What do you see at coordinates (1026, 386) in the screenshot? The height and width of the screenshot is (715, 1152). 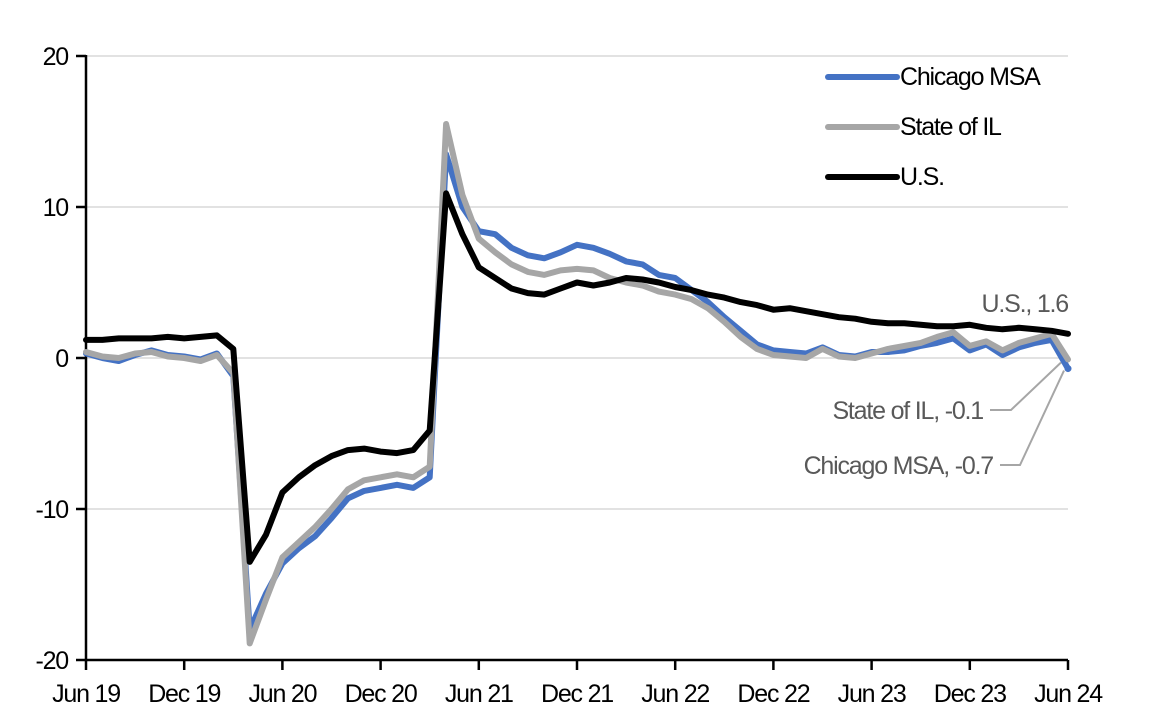 I see `leader-line-state-of-il` at bounding box center [1026, 386].